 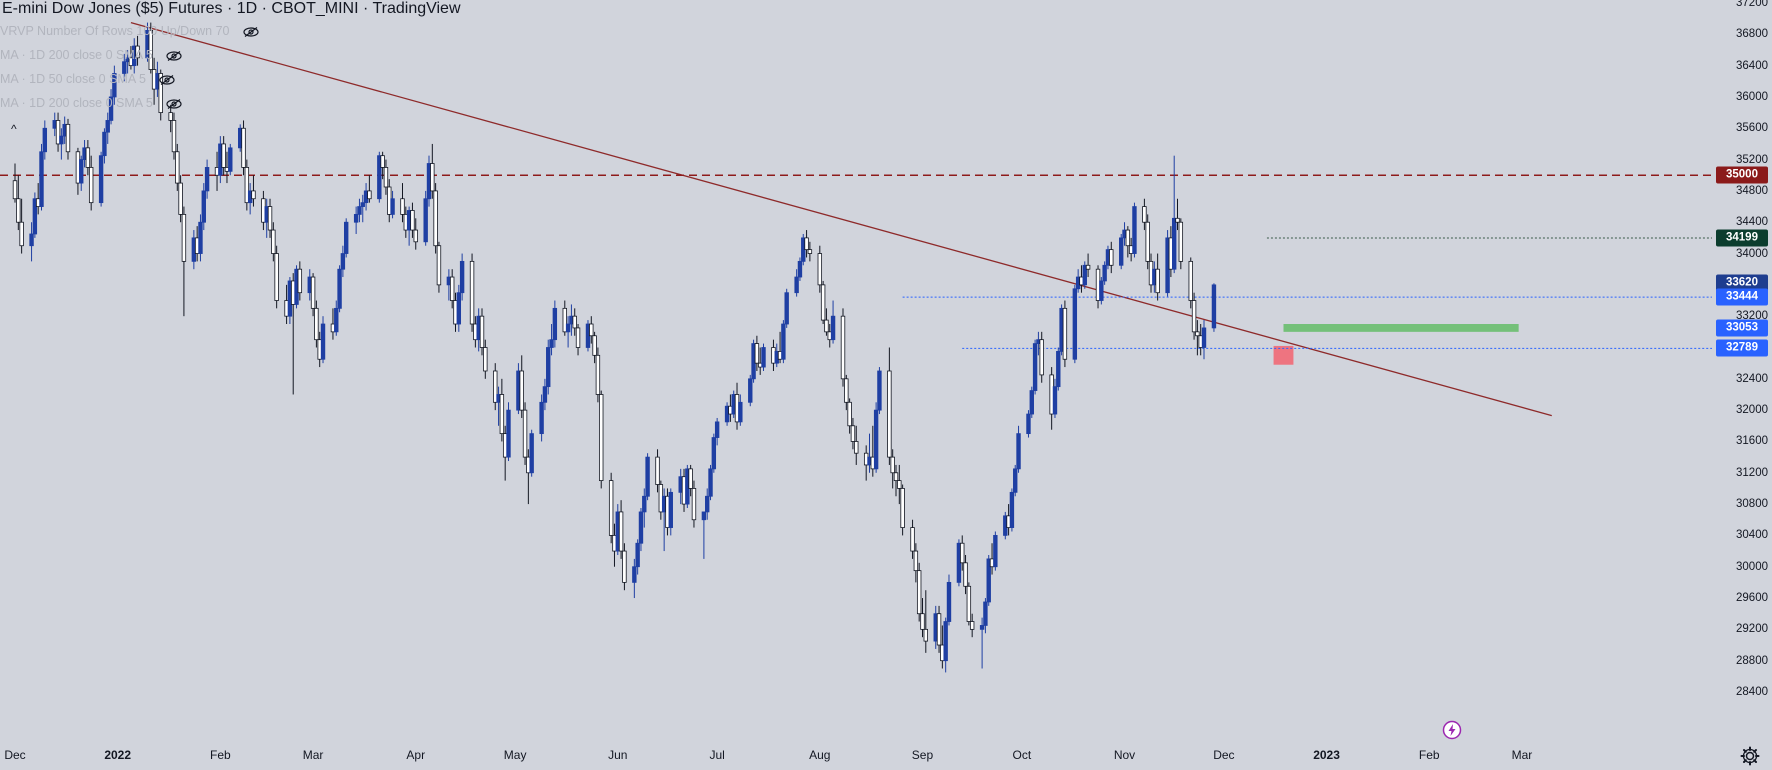 I want to click on indicator-ma-50: MA · 1D 50 close 0 SMA 5, so click(x=87, y=79).